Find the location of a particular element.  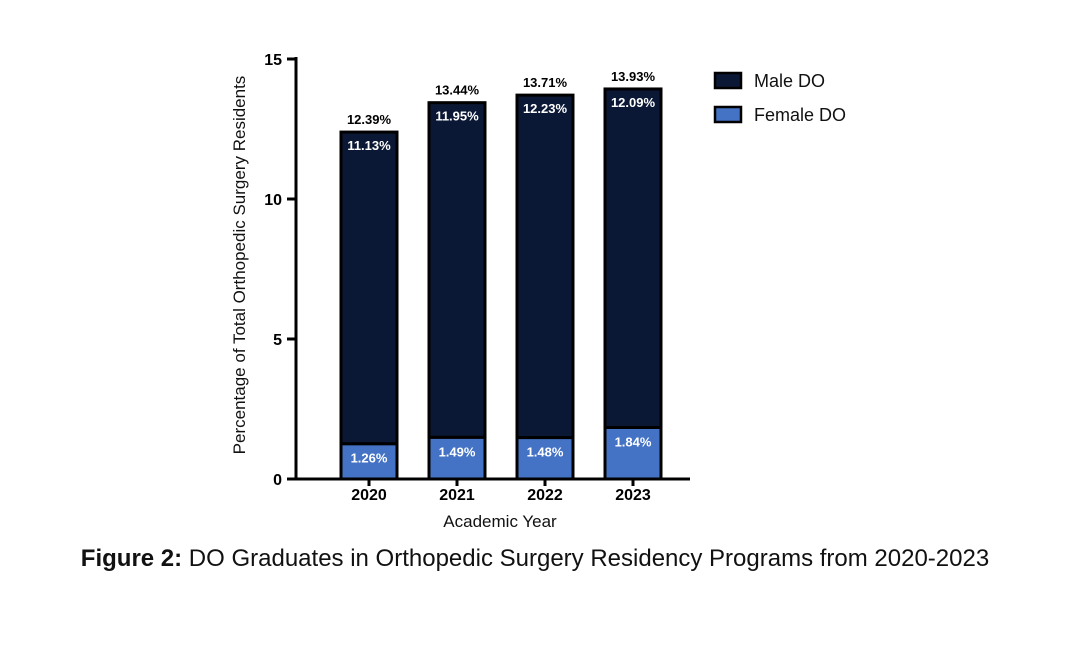

y-tick-label: 15 is located at coordinates (273, 60).